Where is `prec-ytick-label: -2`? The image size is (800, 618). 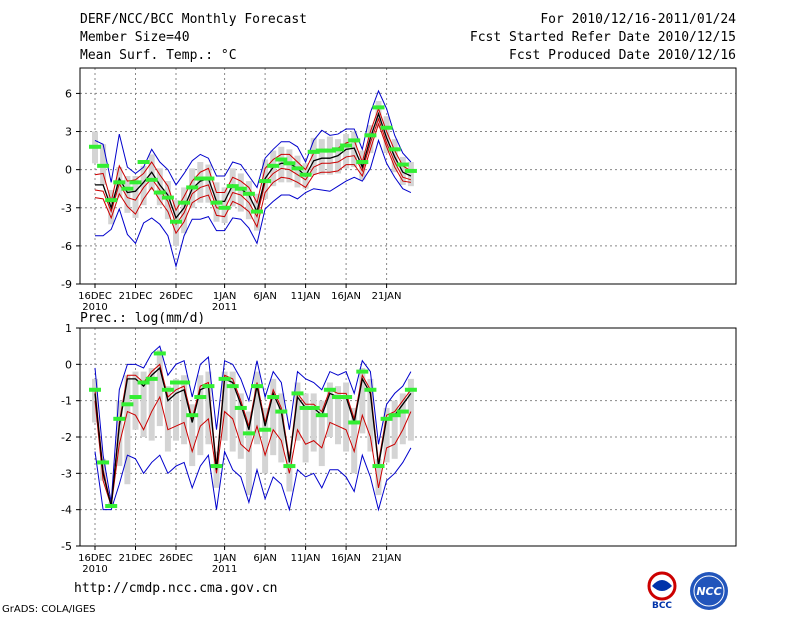 prec-ytick-label: -2 is located at coordinates (66, 437).